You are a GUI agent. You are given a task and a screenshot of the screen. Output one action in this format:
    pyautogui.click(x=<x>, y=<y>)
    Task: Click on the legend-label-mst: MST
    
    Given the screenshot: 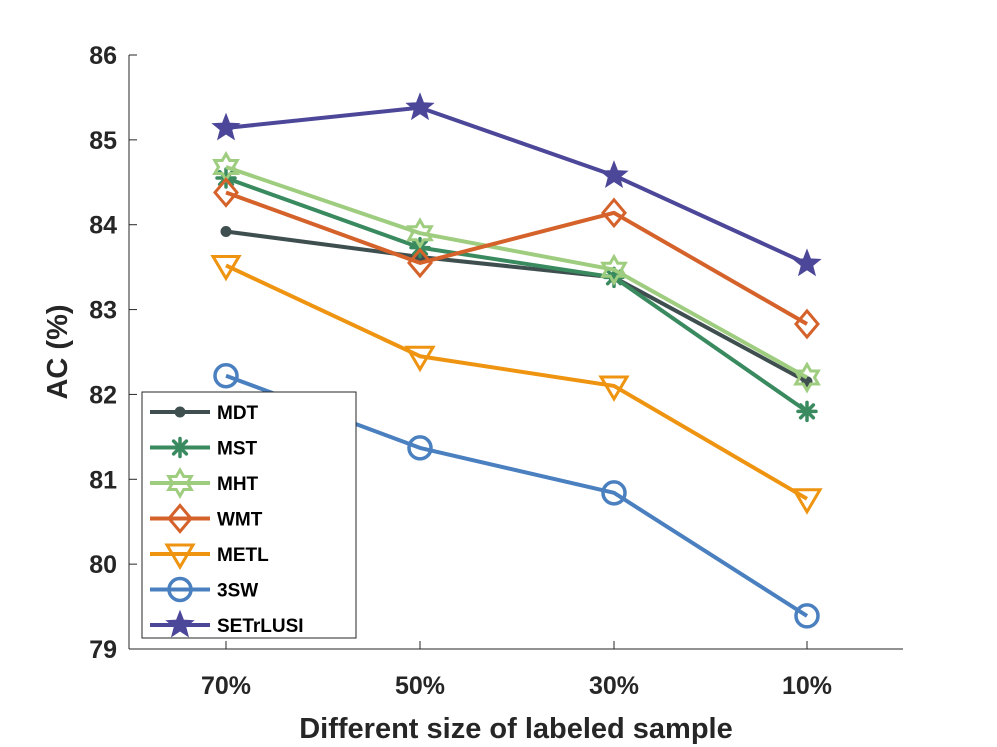 What is the action you would take?
    pyautogui.click(x=237, y=449)
    